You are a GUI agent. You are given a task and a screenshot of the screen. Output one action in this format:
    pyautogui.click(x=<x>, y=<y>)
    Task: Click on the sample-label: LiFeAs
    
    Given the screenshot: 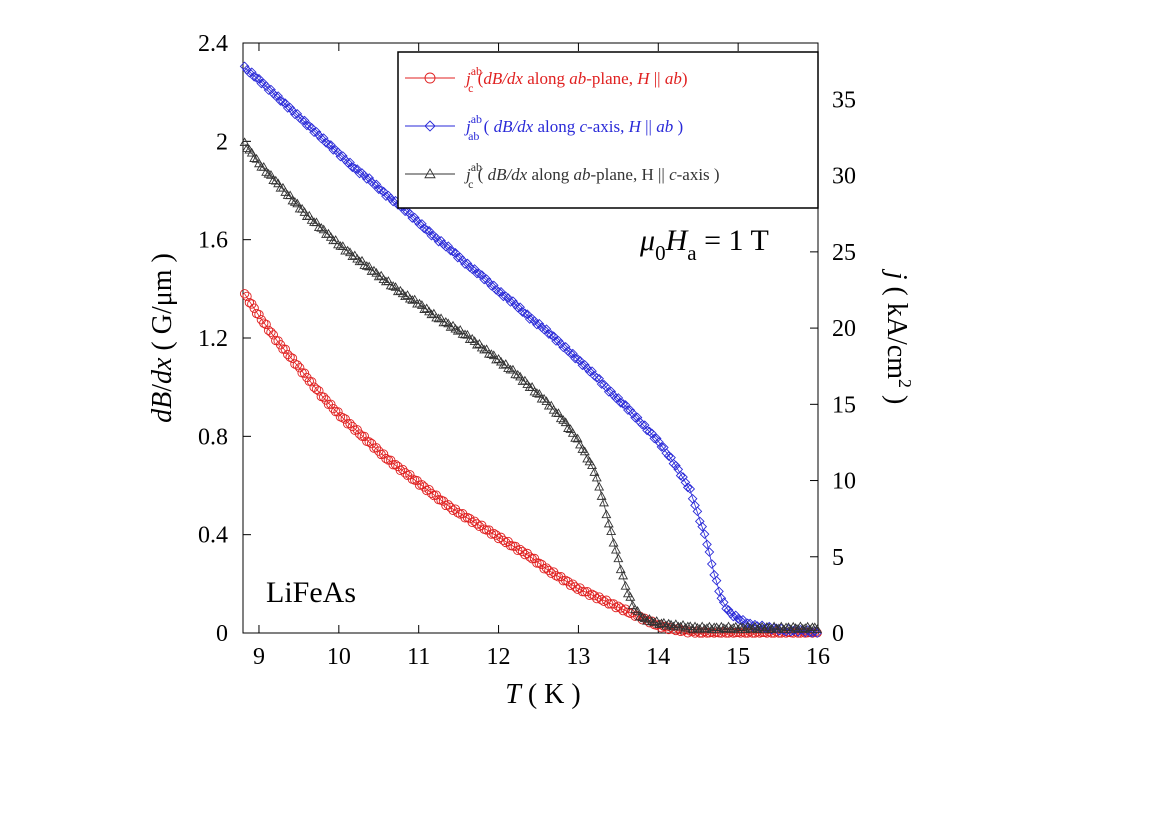 What is the action you would take?
    pyautogui.click(x=311, y=592)
    